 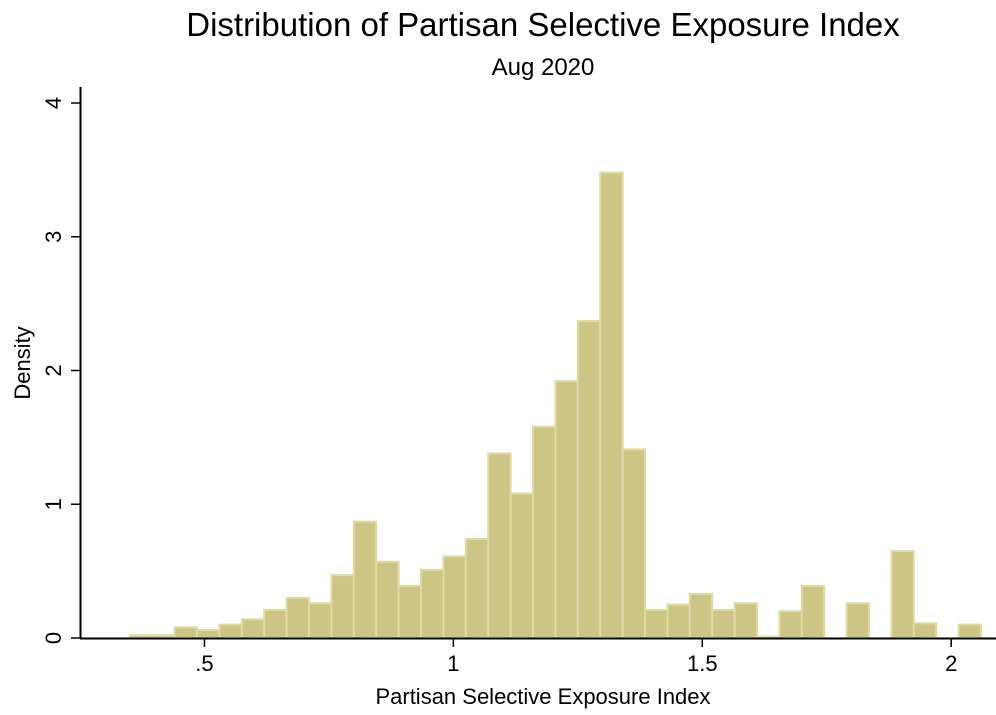 What do you see at coordinates (53, 237) in the screenshot?
I see `y-tick-label: 3` at bounding box center [53, 237].